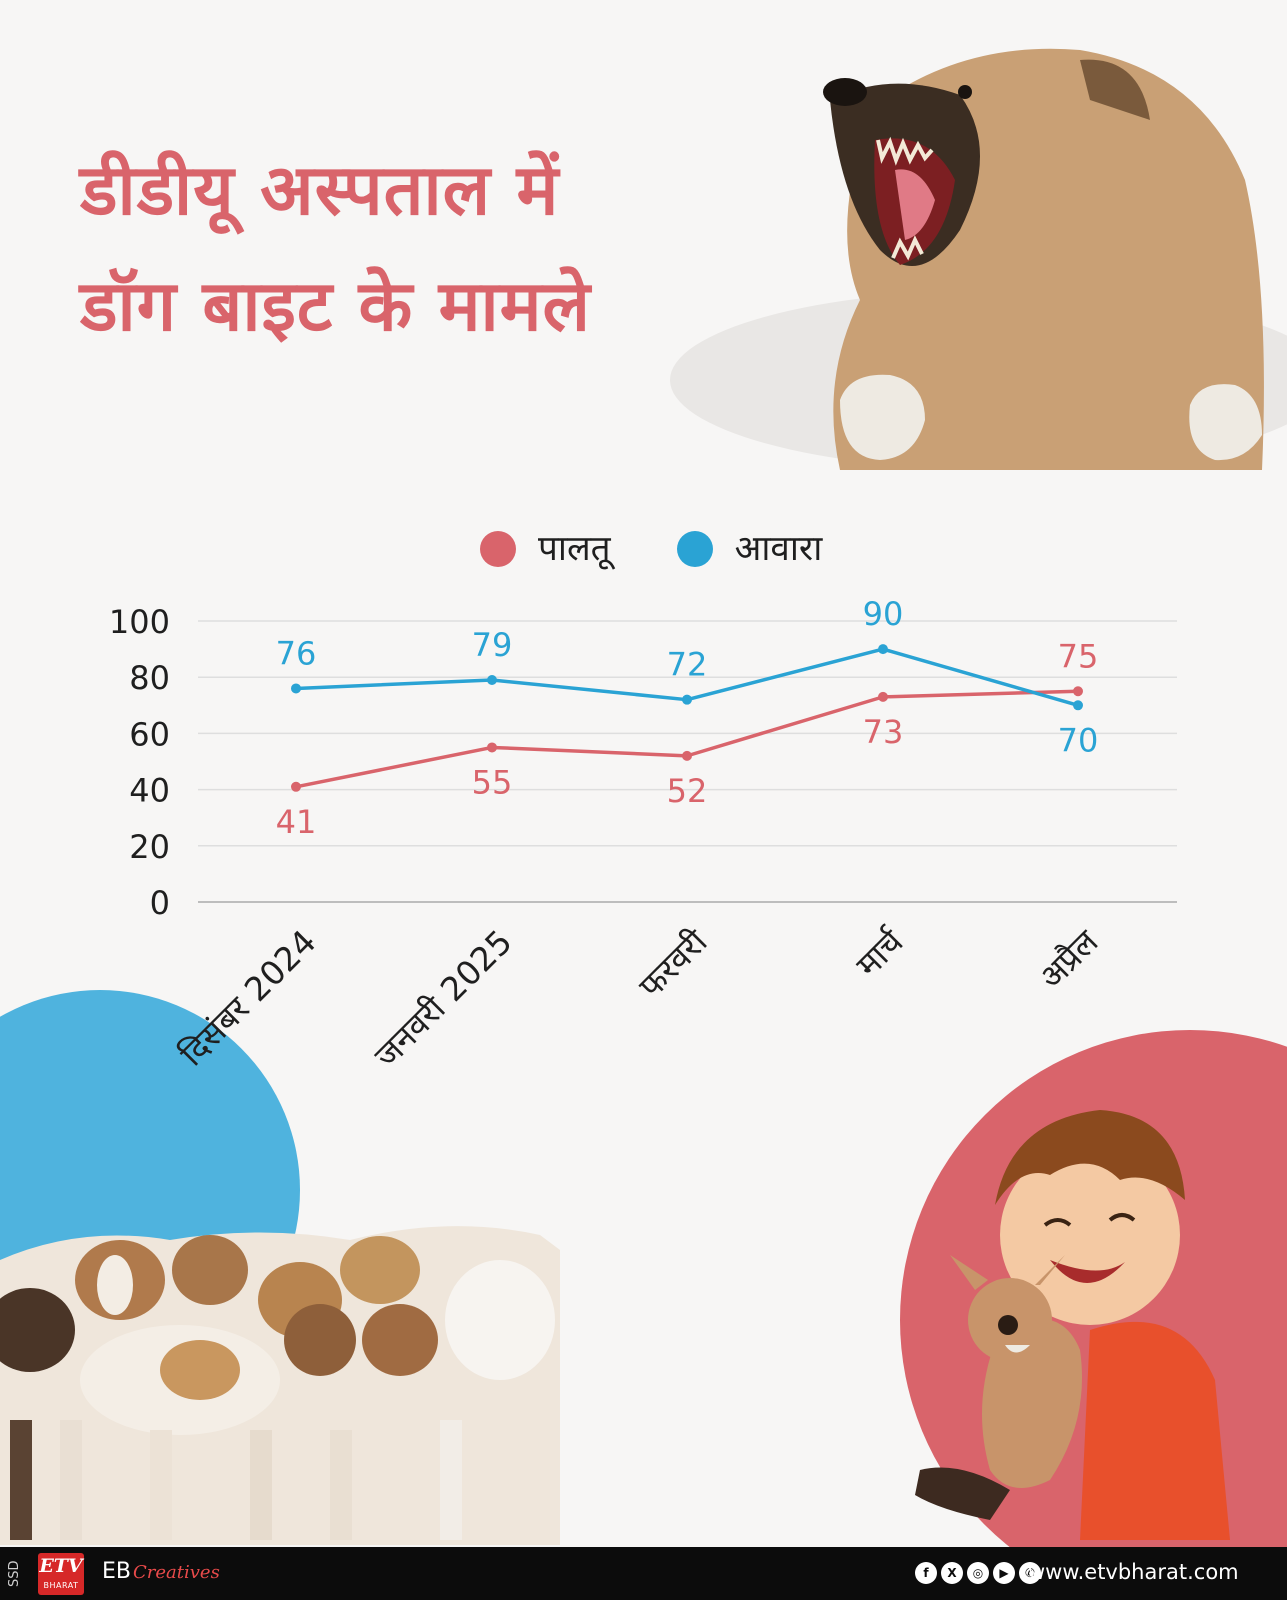 Image resolution: width=1287 pixels, height=1600 pixels. I want to click on legend-item-stray: आवारा, so click(749, 549).